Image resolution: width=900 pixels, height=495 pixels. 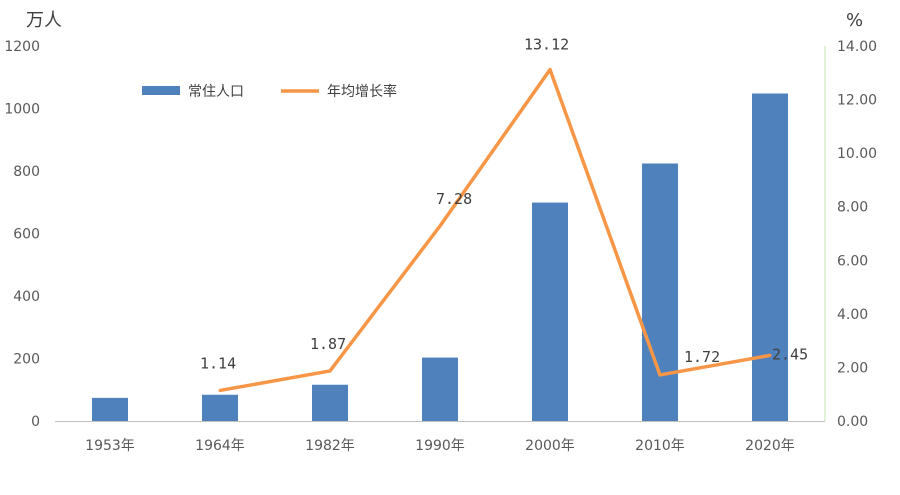 What do you see at coordinates (44, 20) in the screenshot?
I see `left-axis-unit: 万人` at bounding box center [44, 20].